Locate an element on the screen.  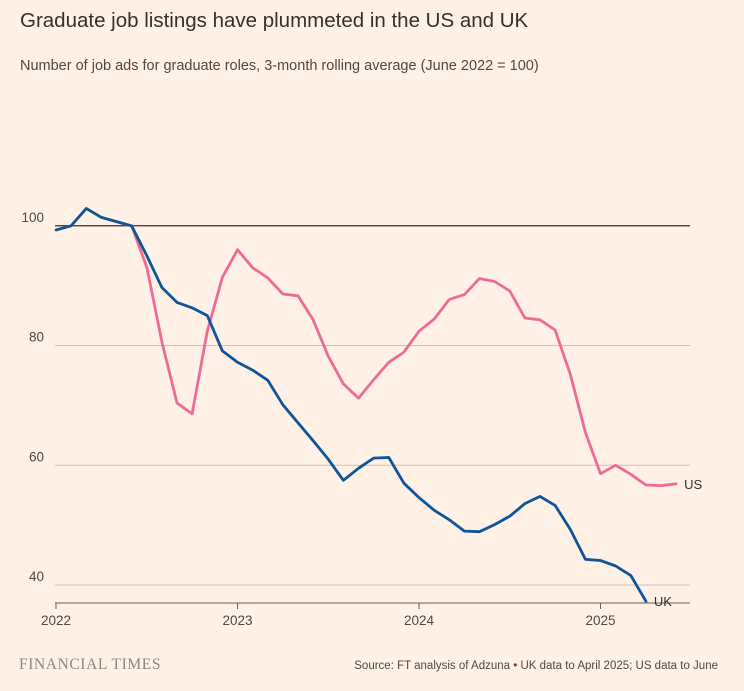
series-labels: US UK is located at coordinates (678, 543).